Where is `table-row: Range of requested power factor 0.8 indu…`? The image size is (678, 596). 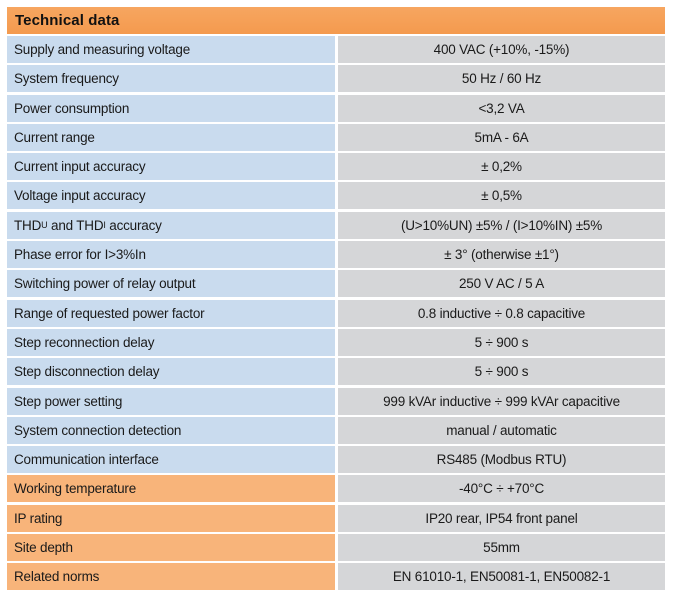 table-row: Range of requested power factor 0.8 indu… is located at coordinates (336, 313).